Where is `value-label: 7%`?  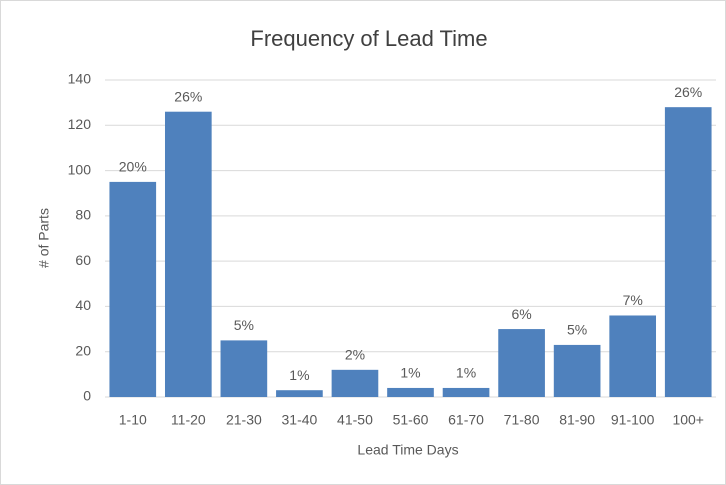
value-label: 7% is located at coordinates (633, 300).